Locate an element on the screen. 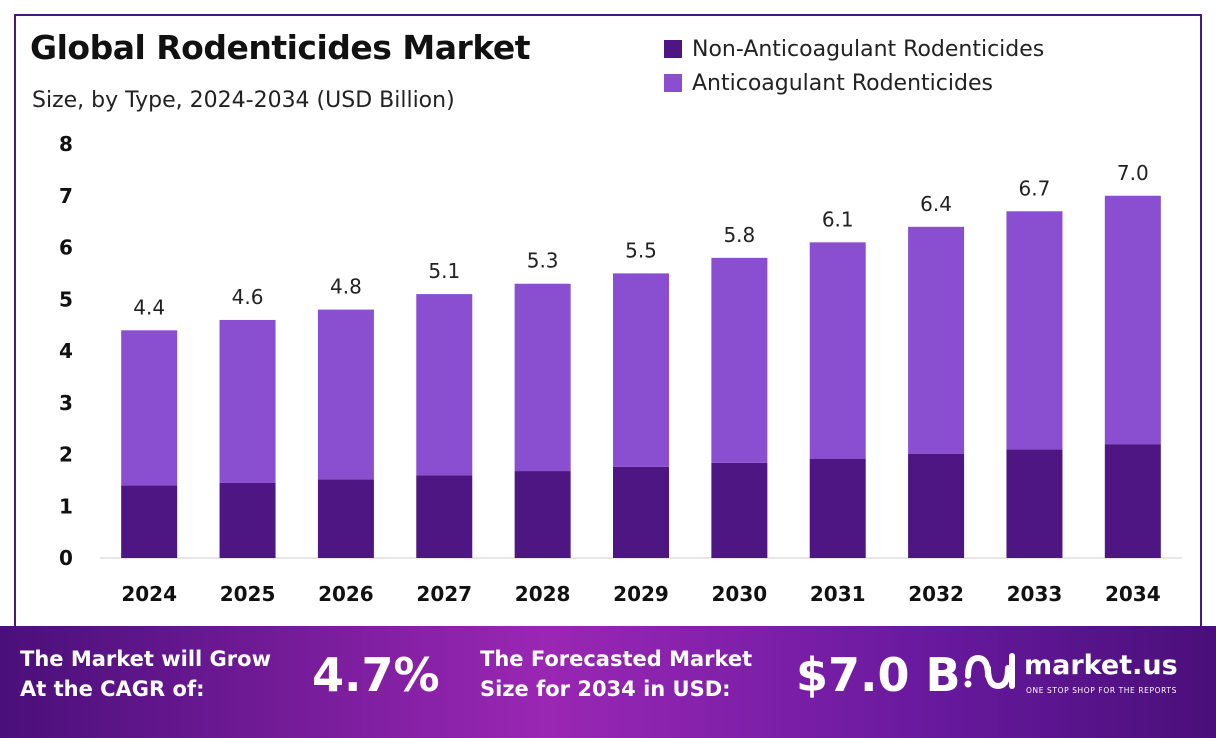 The image size is (1216, 738). legend-item-anticoagulant: Anticoagulant Rodenticides is located at coordinates (854, 83).